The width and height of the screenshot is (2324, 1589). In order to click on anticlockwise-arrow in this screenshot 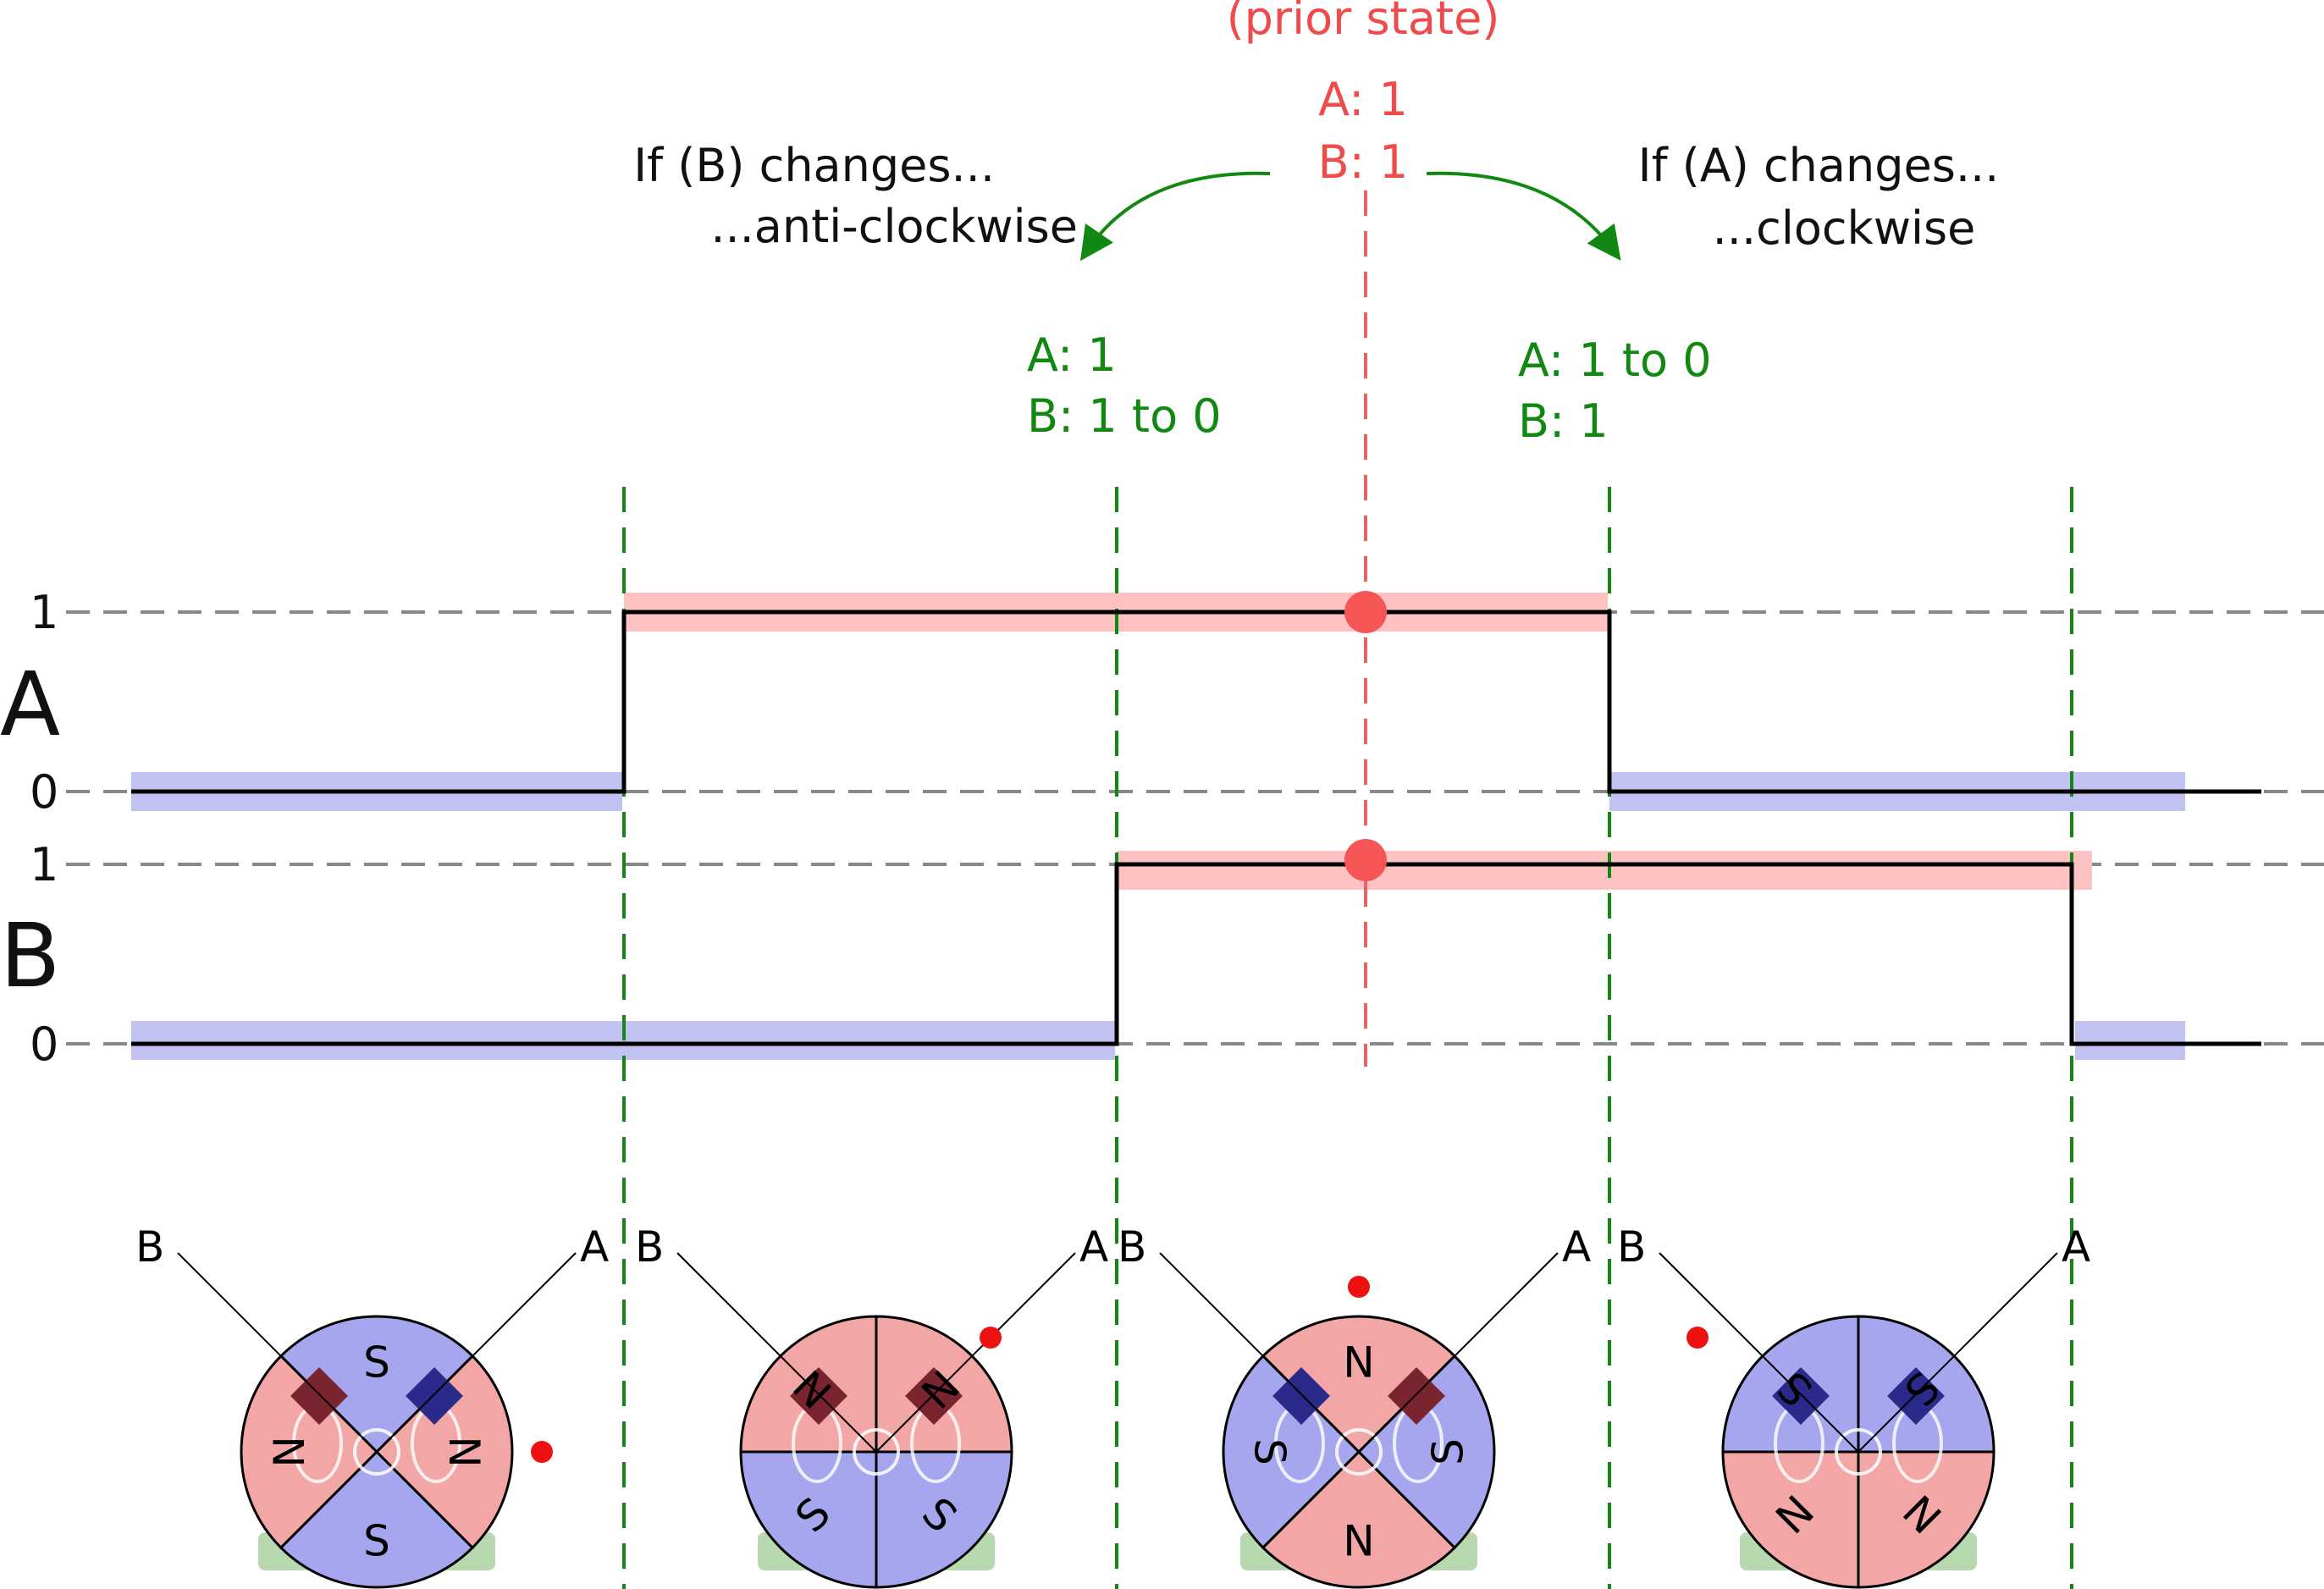, I will do `click(1175, 216)`.